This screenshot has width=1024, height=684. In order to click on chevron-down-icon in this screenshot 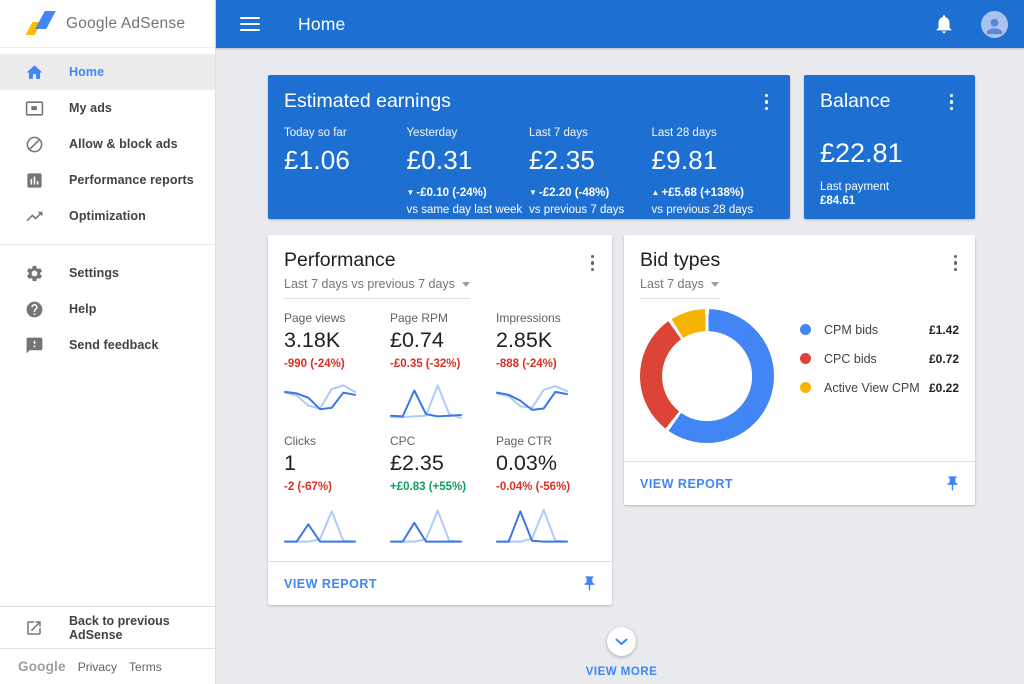, I will do `click(465, 284)`.